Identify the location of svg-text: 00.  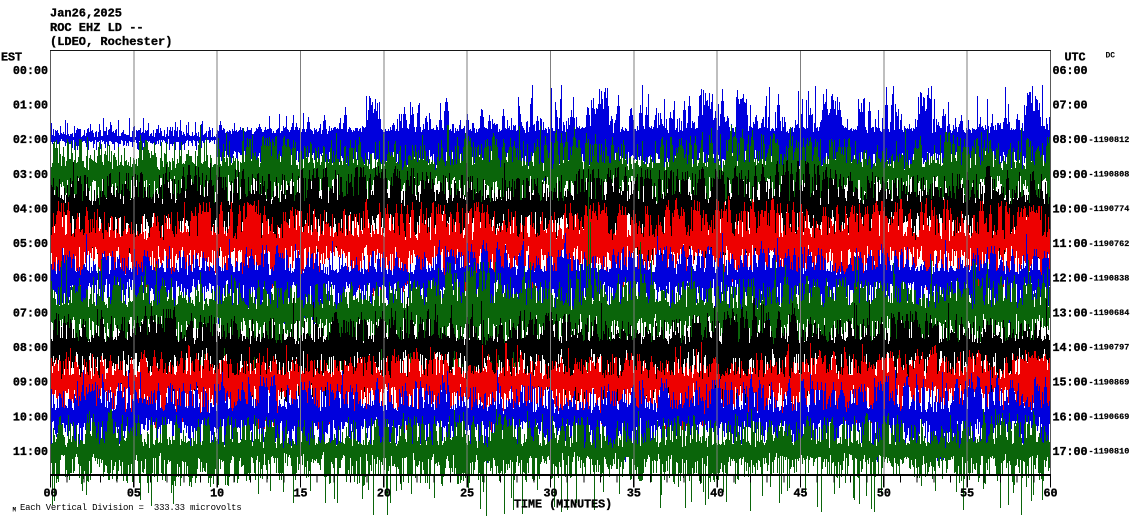
(50, 493).